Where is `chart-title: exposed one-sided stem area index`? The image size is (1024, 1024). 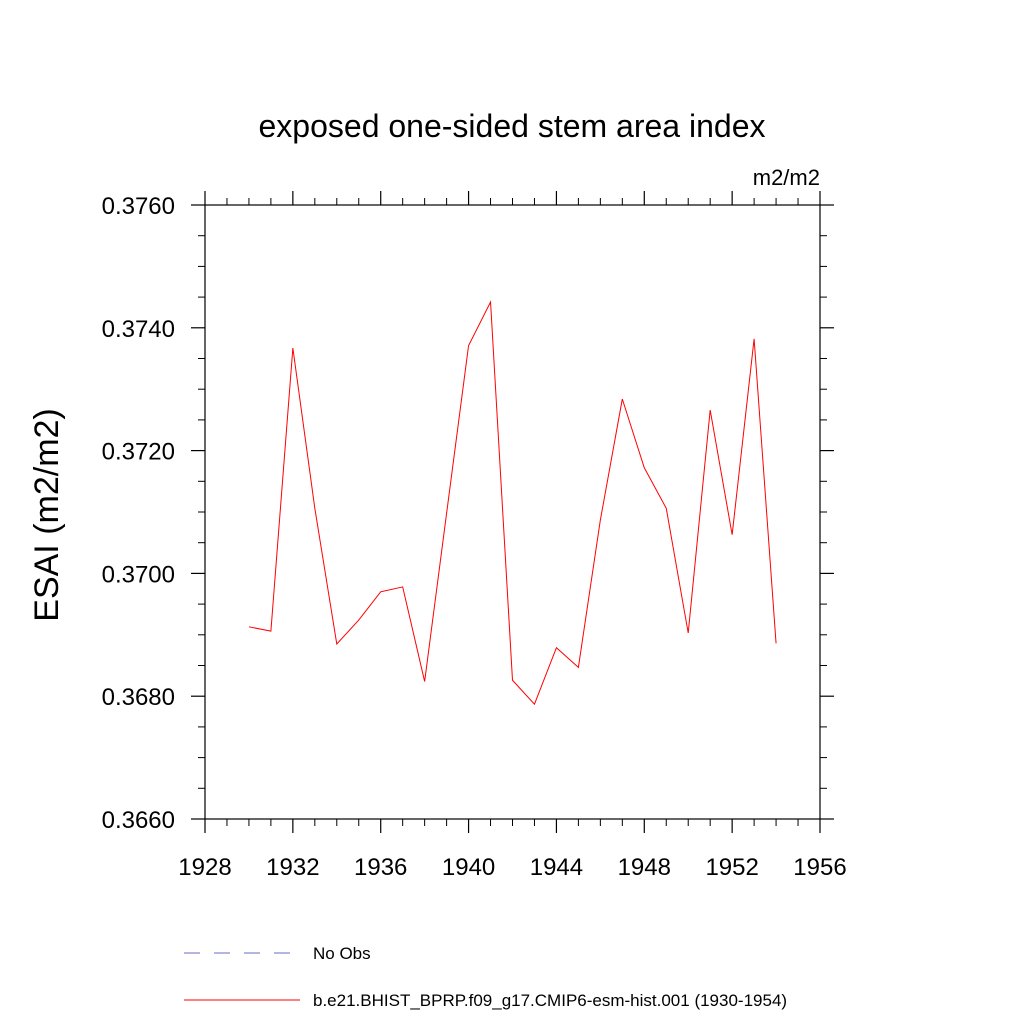 chart-title: exposed one-sided stem area index is located at coordinates (512, 126).